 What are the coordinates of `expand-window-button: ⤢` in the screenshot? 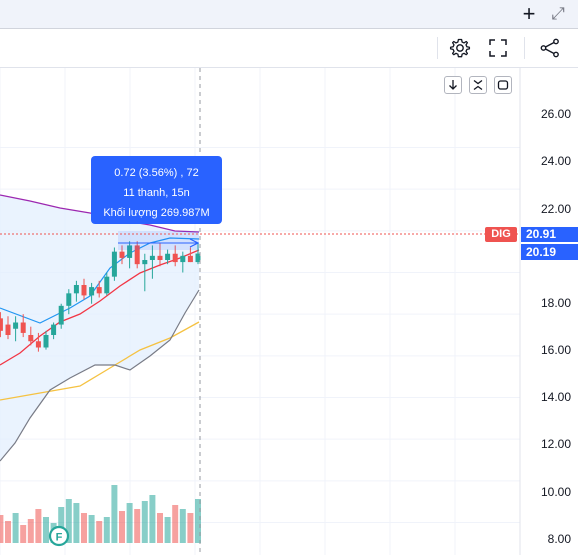 It's located at (558, 14).